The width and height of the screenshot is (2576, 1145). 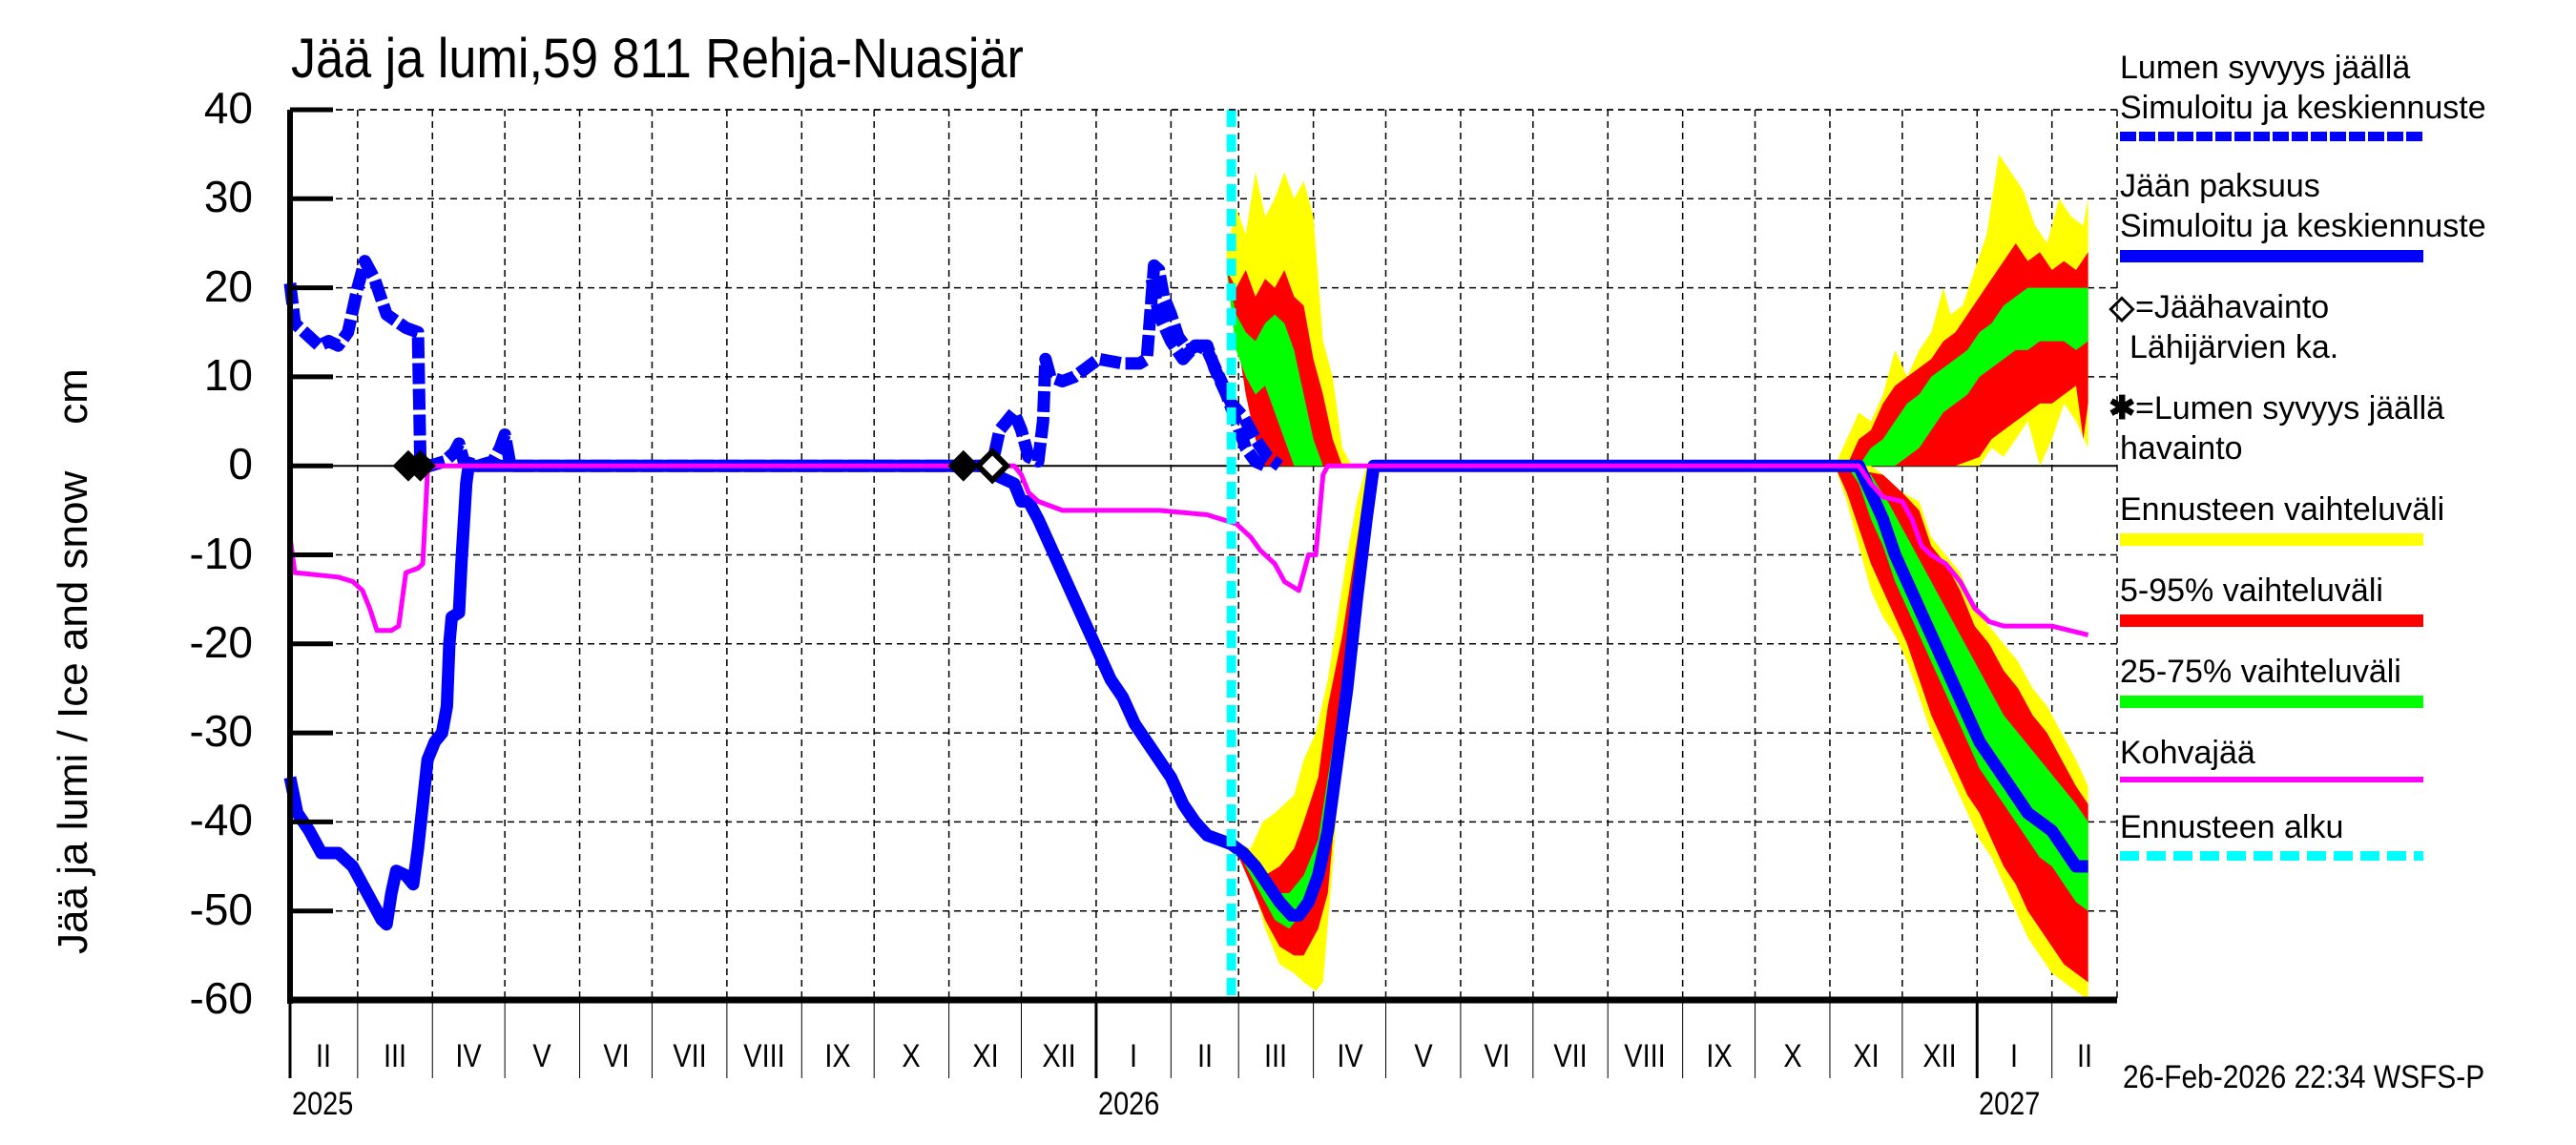 What do you see at coordinates (2271, 780) in the screenshot?
I see `legend-swatch-magenta` at bounding box center [2271, 780].